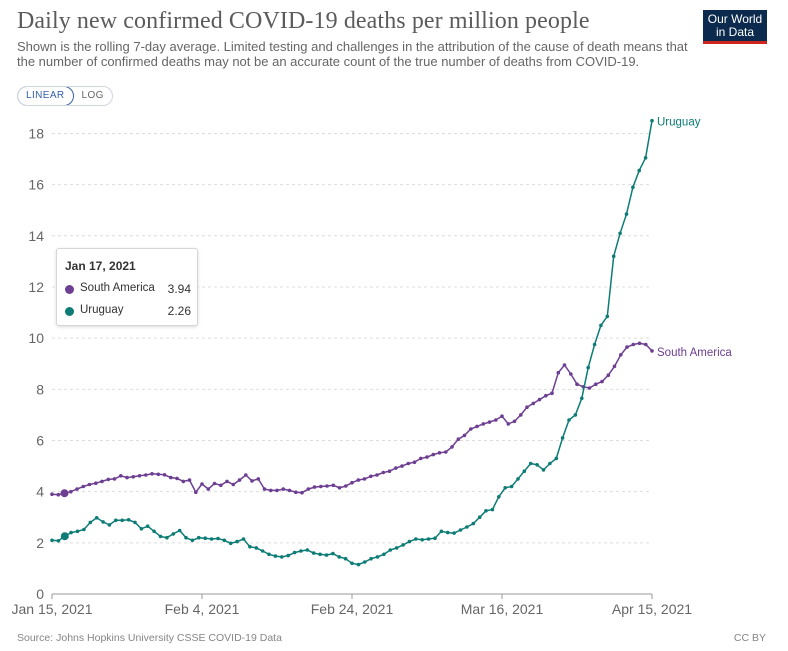  Describe the element at coordinates (117, 288) in the screenshot. I see `tooltip-series-name: South America` at that location.